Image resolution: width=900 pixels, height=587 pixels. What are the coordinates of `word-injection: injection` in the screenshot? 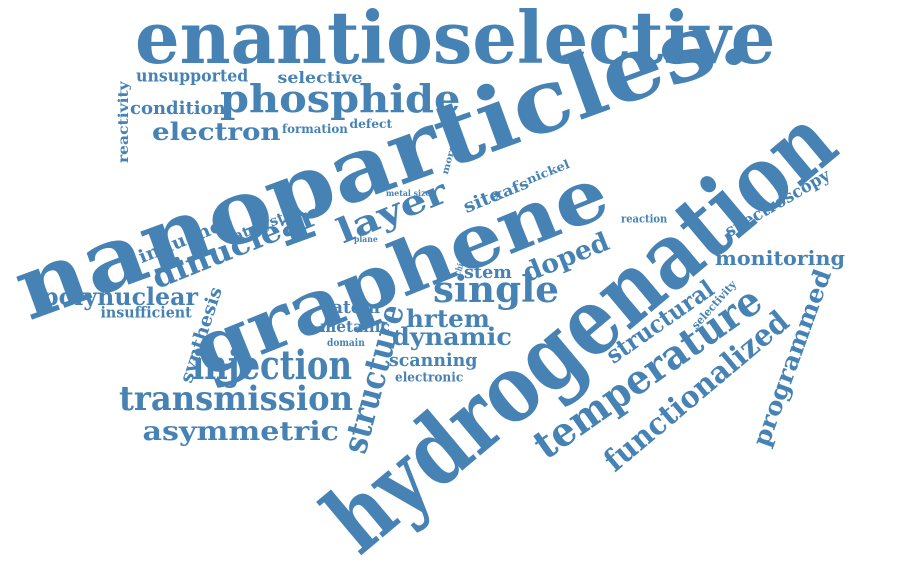 It's located at (272, 365).